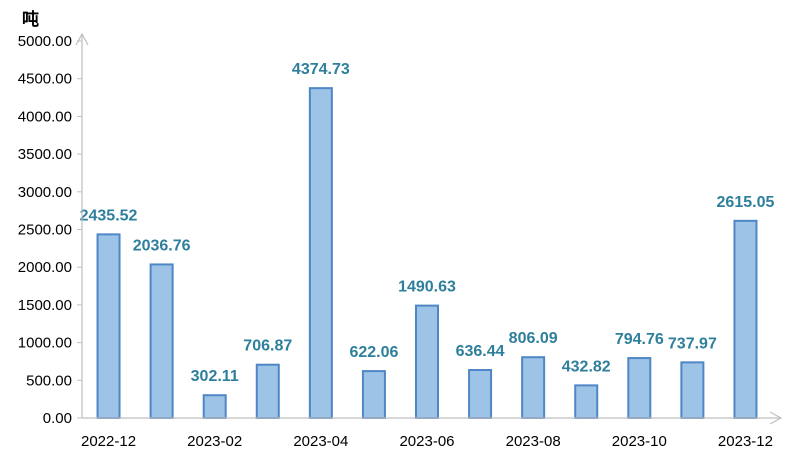 This screenshot has height=459, width=800. What do you see at coordinates (214, 441) in the screenshot?
I see `x-tick-label: 2023-02` at bounding box center [214, 441].